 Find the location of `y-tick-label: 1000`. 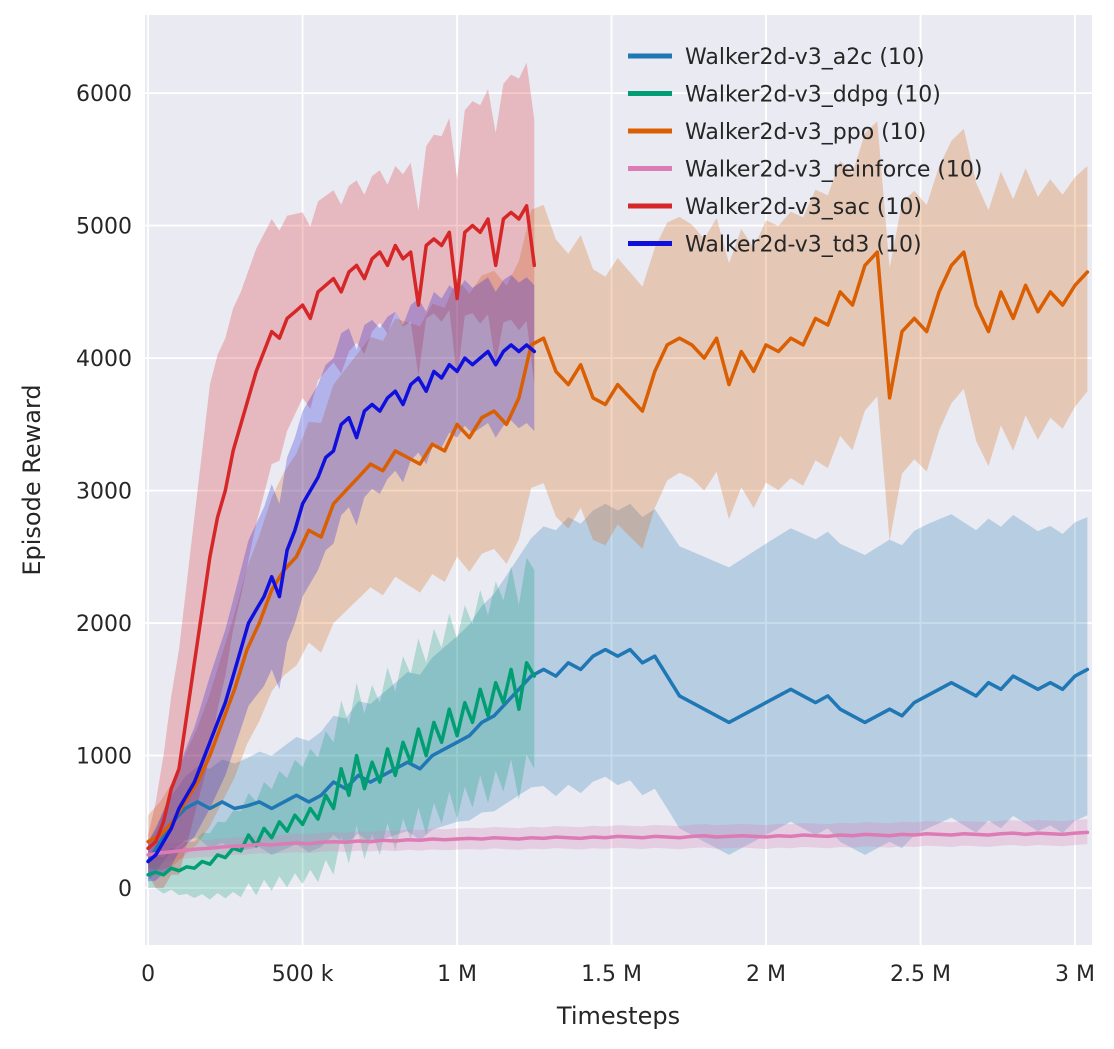

y-tick-label: 1000 is located at coordinates (104, 757).